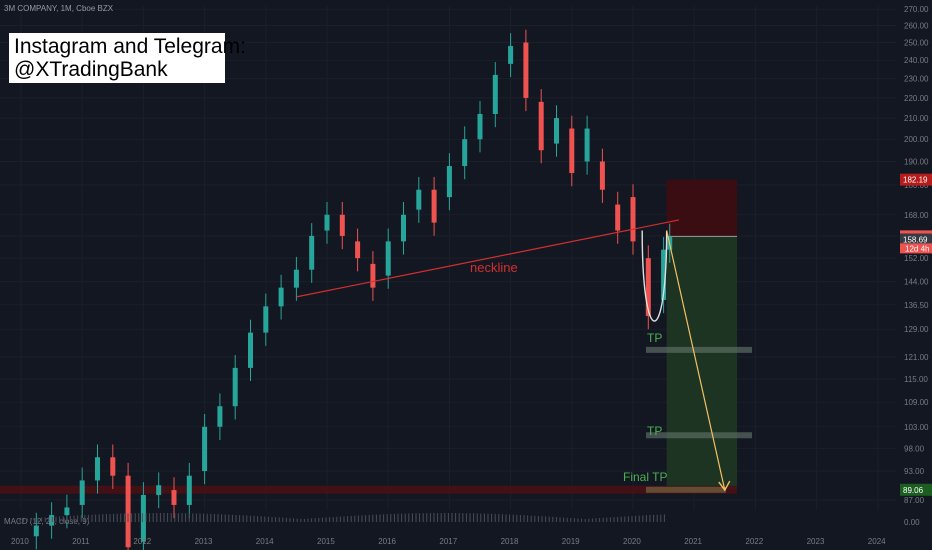 This screenshot has height=550, width=932. I want to click on price-label-text: 182.19, so click(915, 180).